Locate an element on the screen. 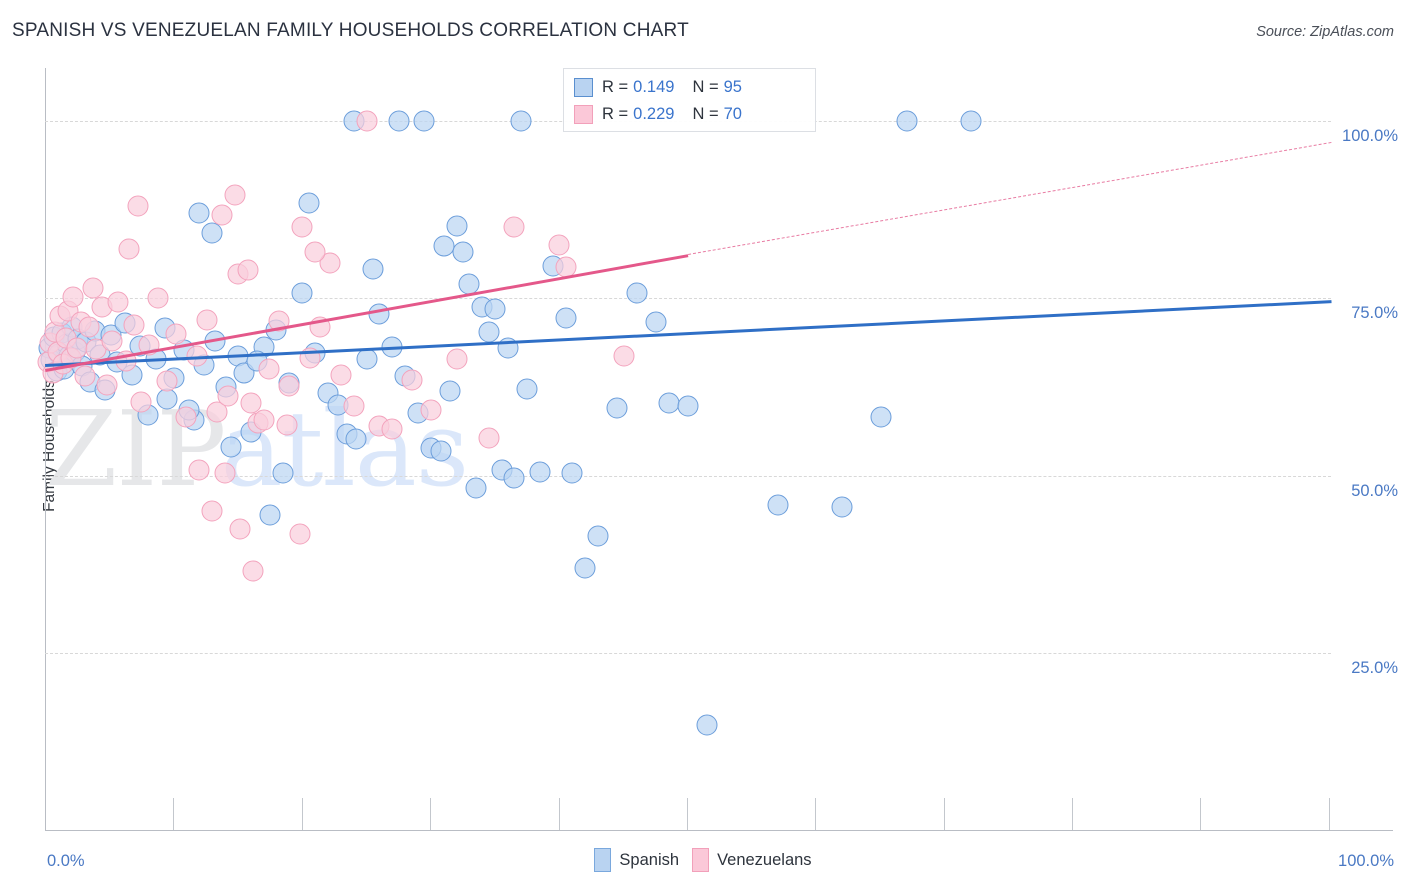  legend-item-venezuelans: Venezuelans is located at coordinates (752, 860).